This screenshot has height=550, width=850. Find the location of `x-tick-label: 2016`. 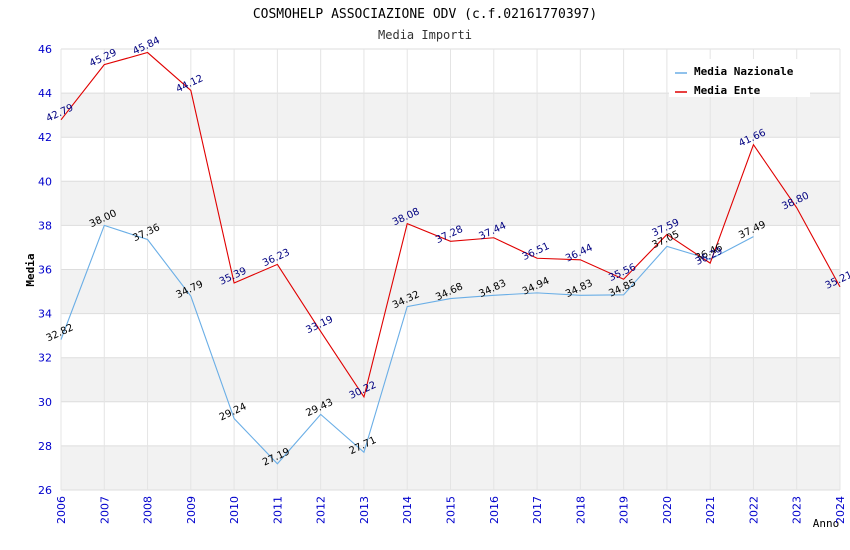

x-tick-label: 2016 is located at coordinates (494, 510).